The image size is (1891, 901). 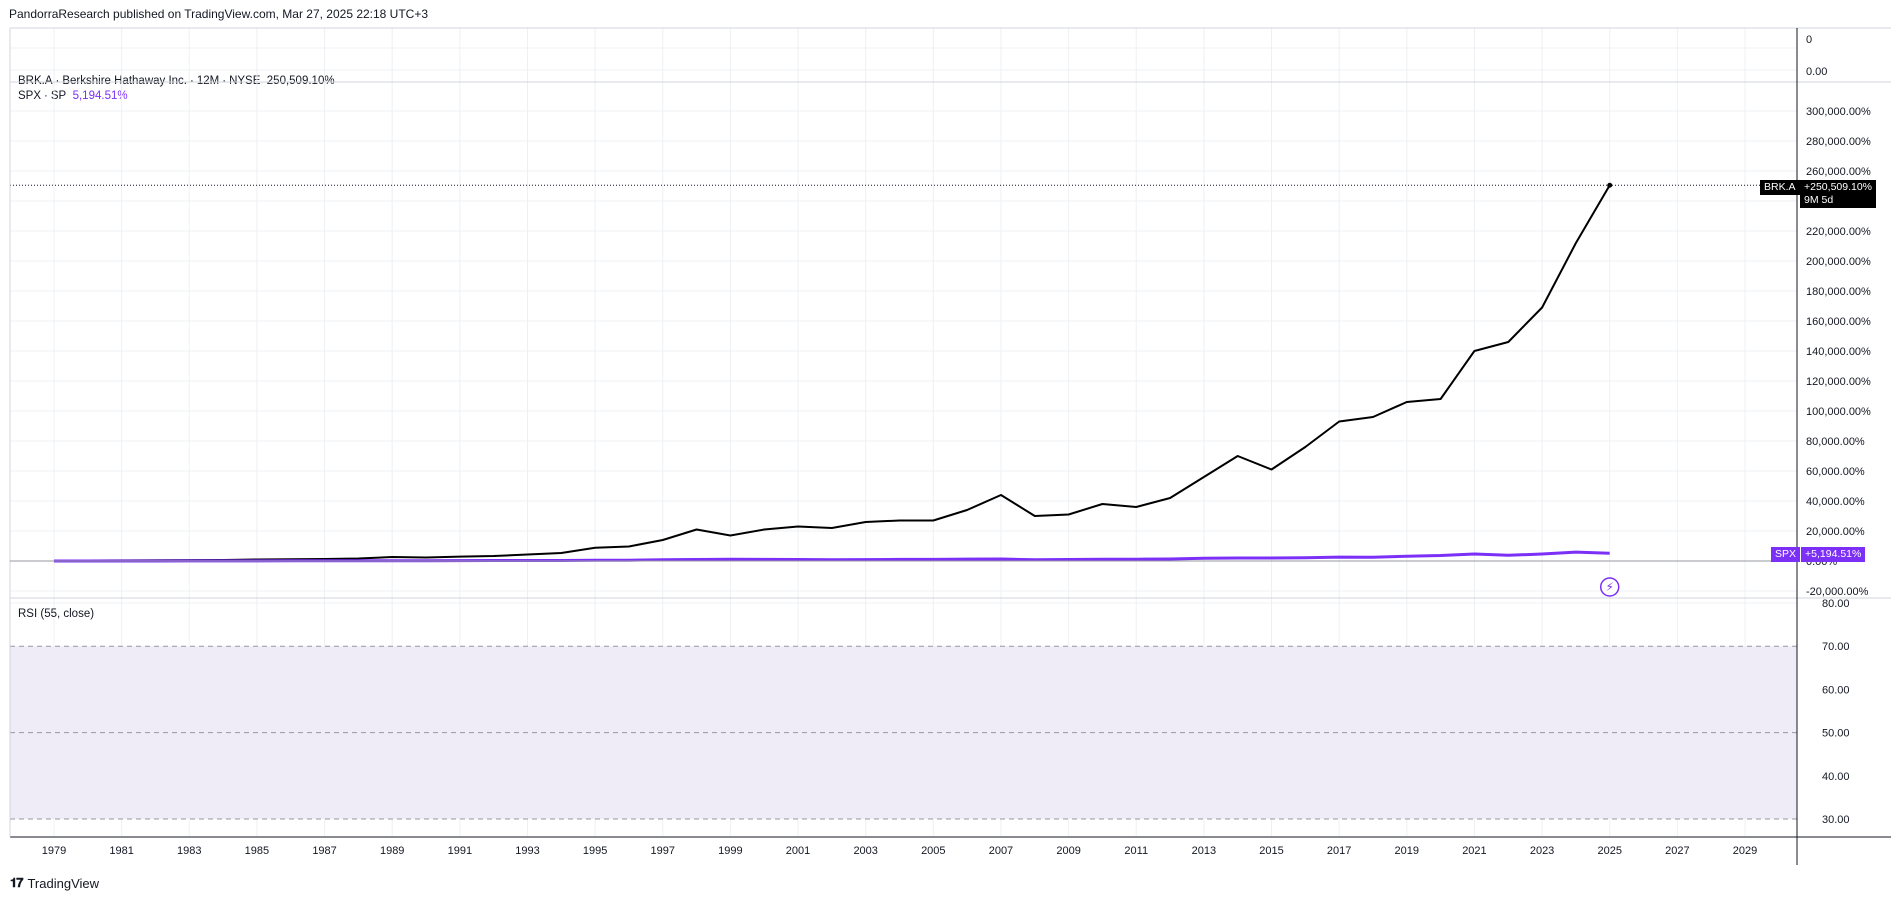 I want to click on time-axis-label: 2003, so click(x=865, y=851).